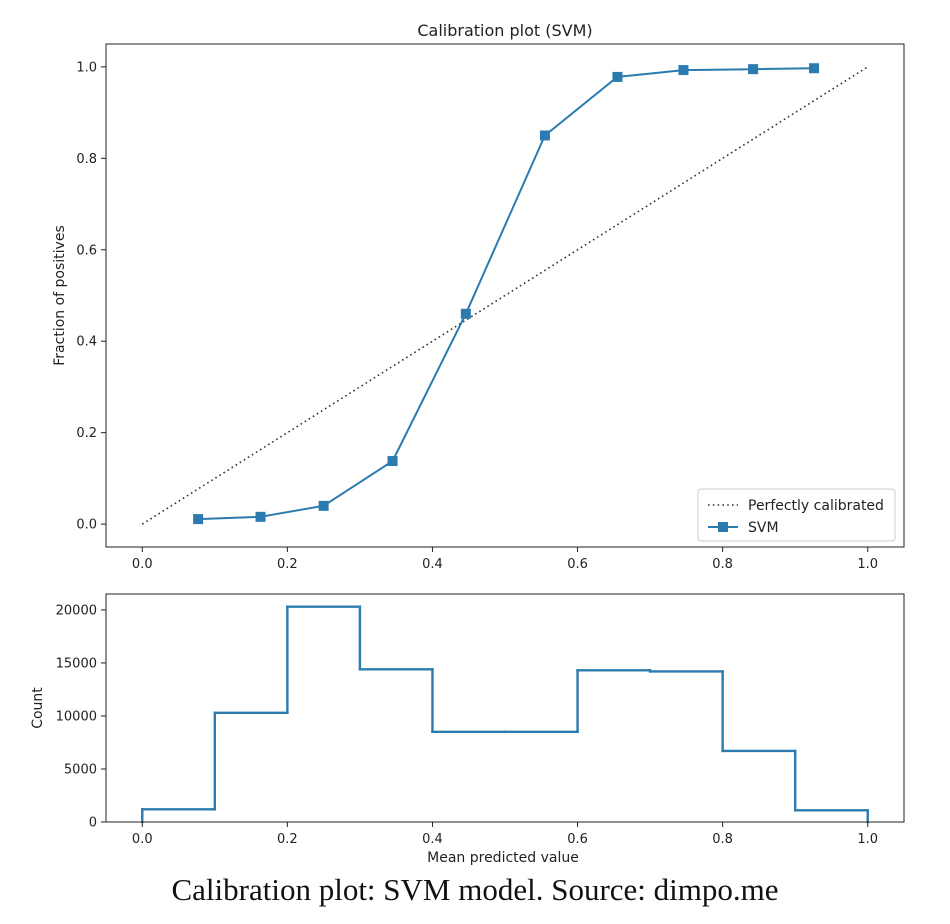  What do you see at coordinates (504, 30) in the screenshot?
I see `chart-title: Calibration plot (SVM)` at bounding box center [504, 30].